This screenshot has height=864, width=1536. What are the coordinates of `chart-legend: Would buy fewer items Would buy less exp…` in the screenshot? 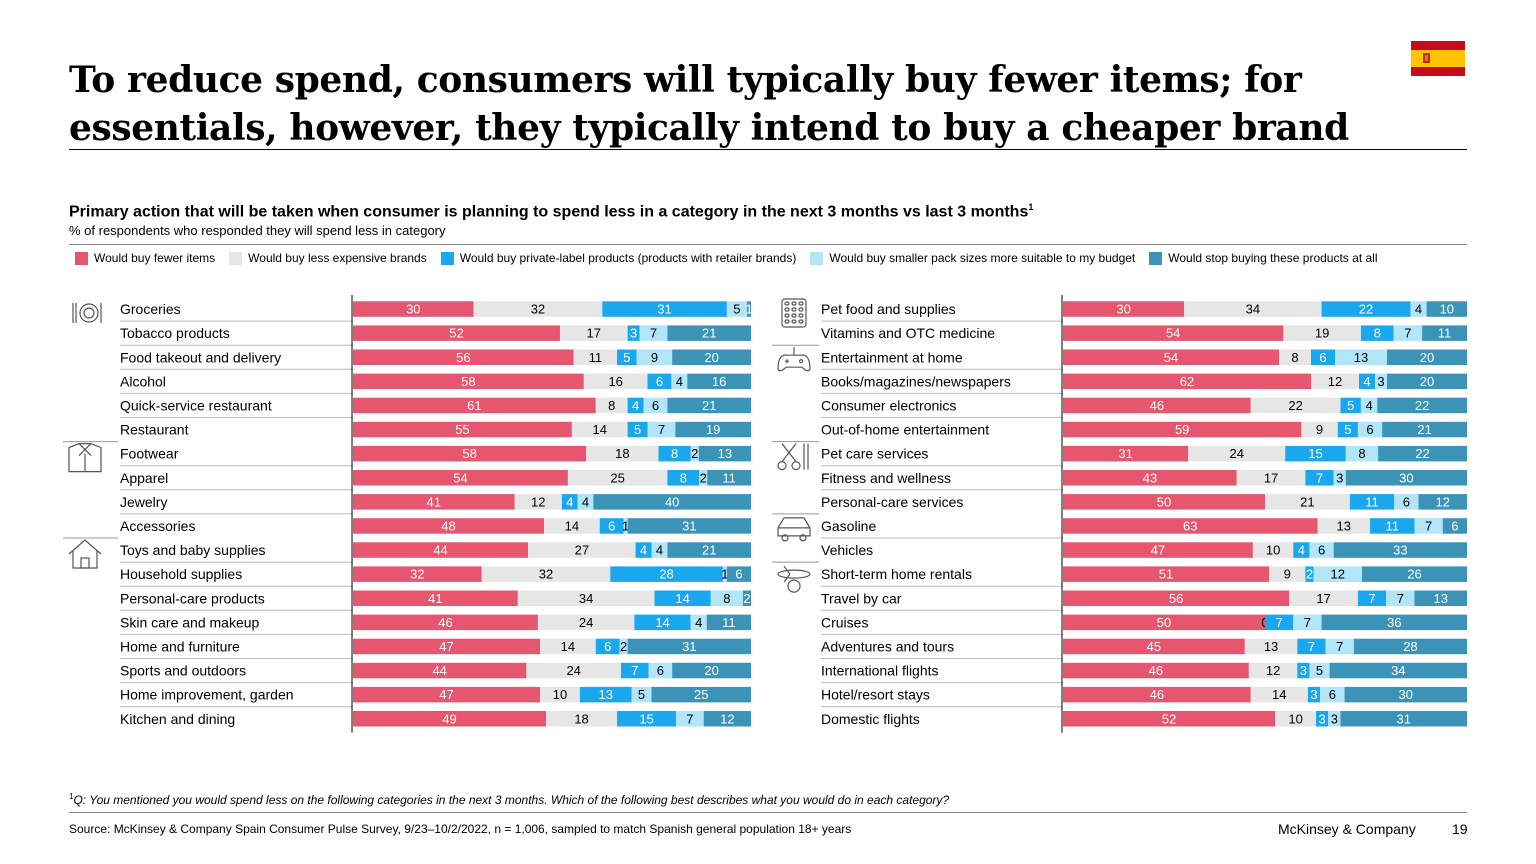 It's located at (733, 258).